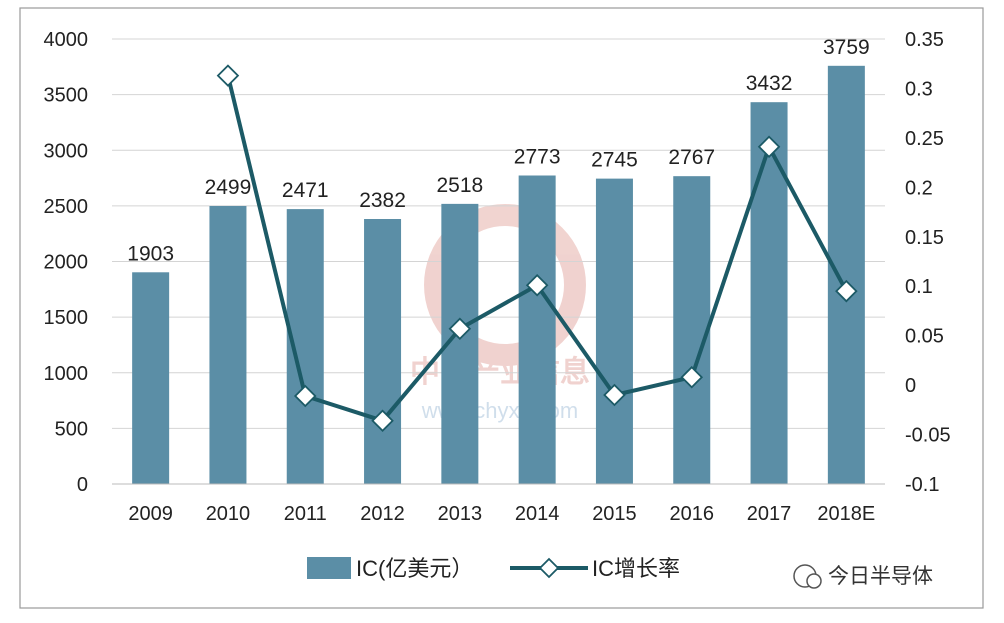 The height and width of the screenshot is (623, 1004). I want to click on left-tick-label: 4000, so click(66, 40).